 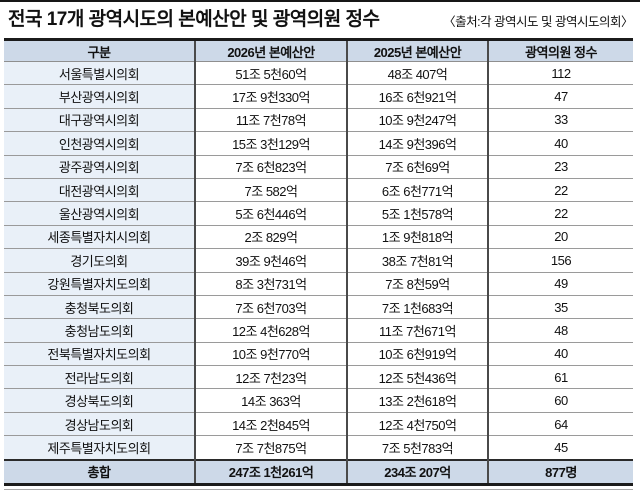 What do you see at coordinates (99, 400) in the screenshot?
I see `council-name-cell: 경상북도의회` at bounding box center [99, 400].